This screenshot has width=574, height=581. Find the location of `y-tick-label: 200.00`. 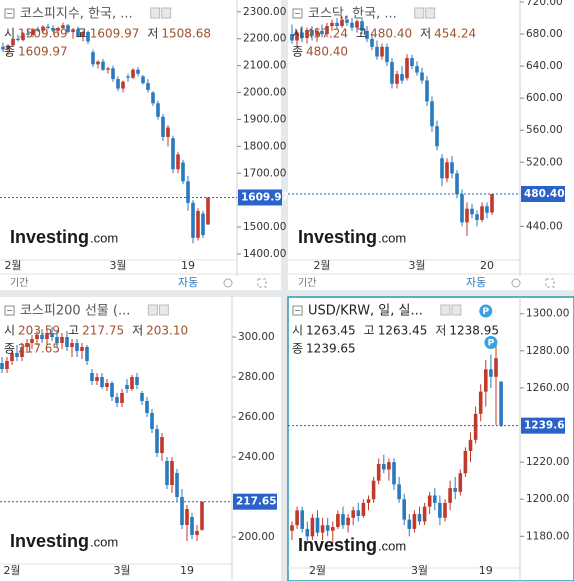

y-tick-label: 200.00 is located at coordinates (256, 537).